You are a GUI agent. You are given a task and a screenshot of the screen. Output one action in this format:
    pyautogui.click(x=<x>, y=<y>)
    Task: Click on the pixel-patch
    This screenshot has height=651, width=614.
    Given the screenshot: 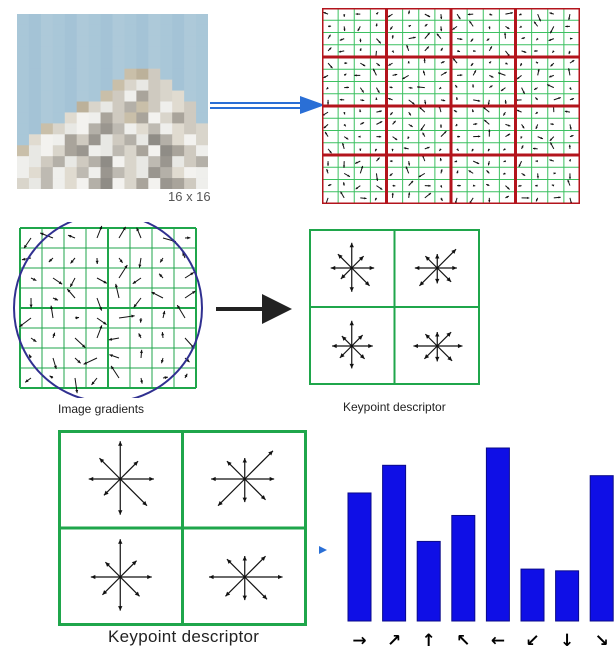 What is the action you would take?
    pyautogui.click(x=112, y=101)
    